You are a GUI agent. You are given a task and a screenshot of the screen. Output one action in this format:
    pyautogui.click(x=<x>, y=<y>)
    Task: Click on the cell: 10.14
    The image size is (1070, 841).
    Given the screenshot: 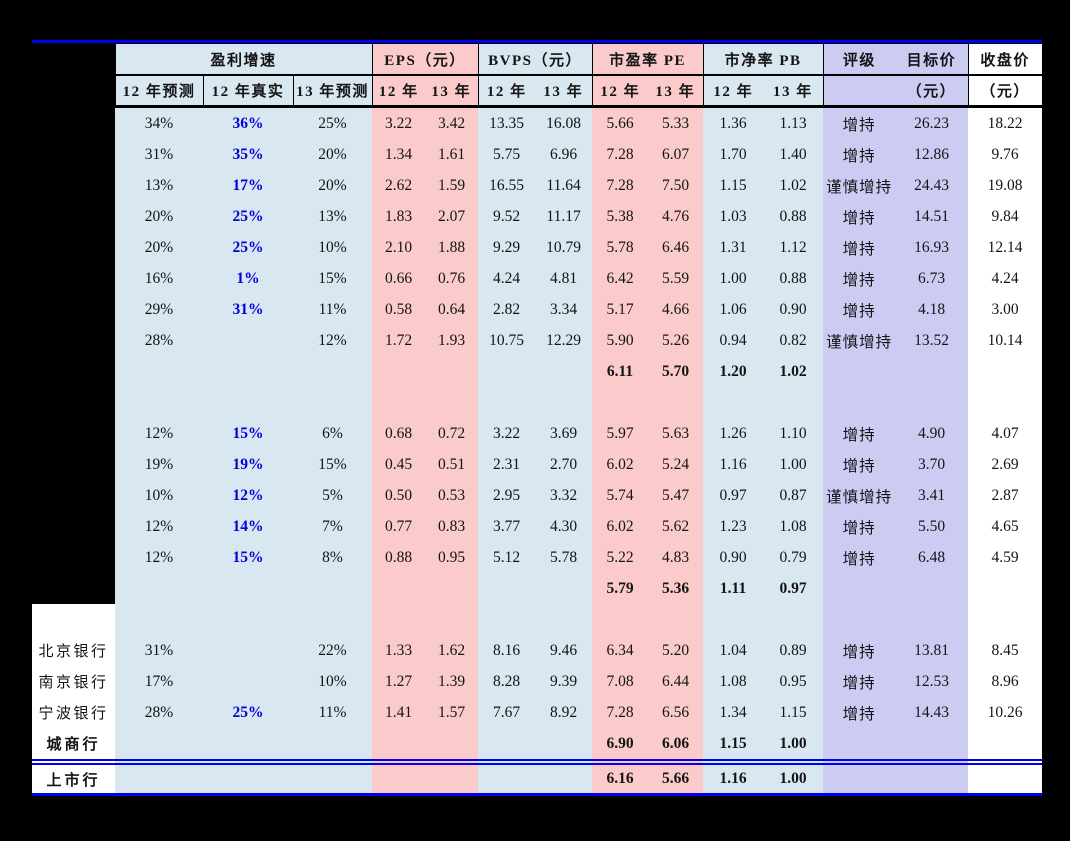 What is the action you would take?
    pyautogui.click(x=1005, y=340)
    